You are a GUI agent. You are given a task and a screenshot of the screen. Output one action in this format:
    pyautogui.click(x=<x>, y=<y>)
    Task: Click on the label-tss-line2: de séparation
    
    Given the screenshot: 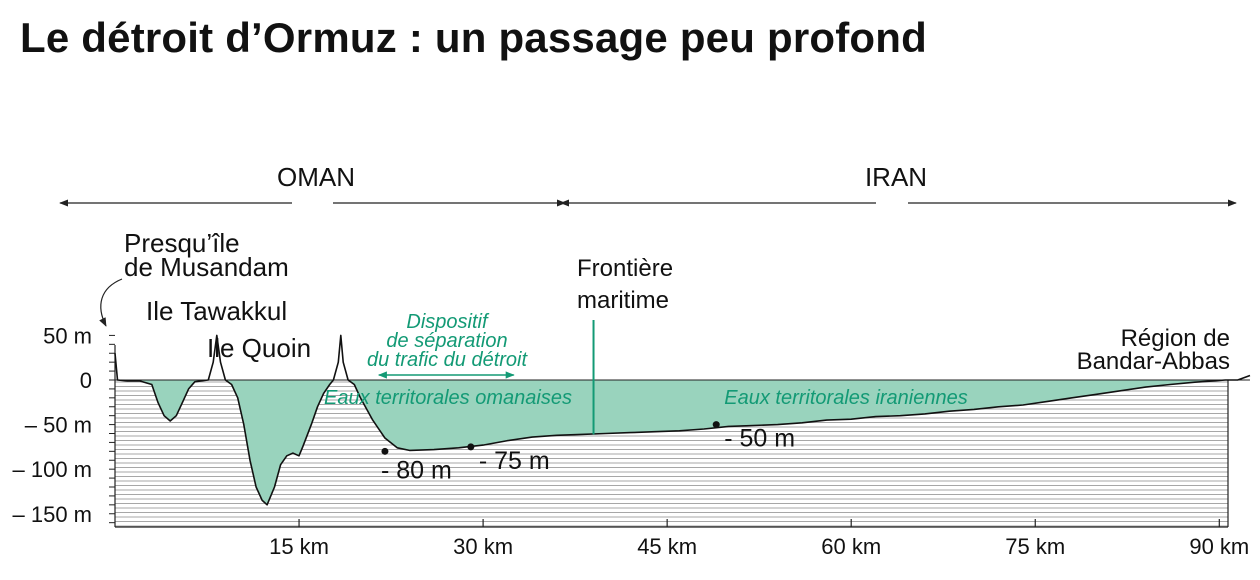 What is the action you would take?
    pyautogui.click(x=446, y=341)
    